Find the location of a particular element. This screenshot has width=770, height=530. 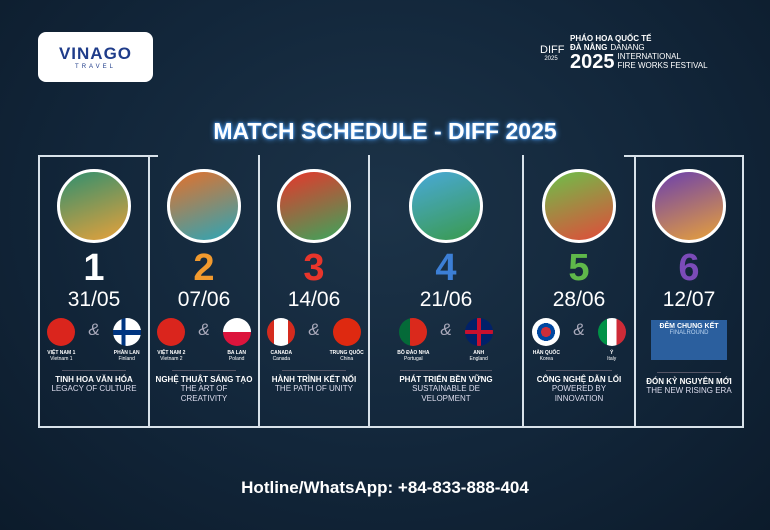

match-date: 14/06 is located at coordinates (314, 299).